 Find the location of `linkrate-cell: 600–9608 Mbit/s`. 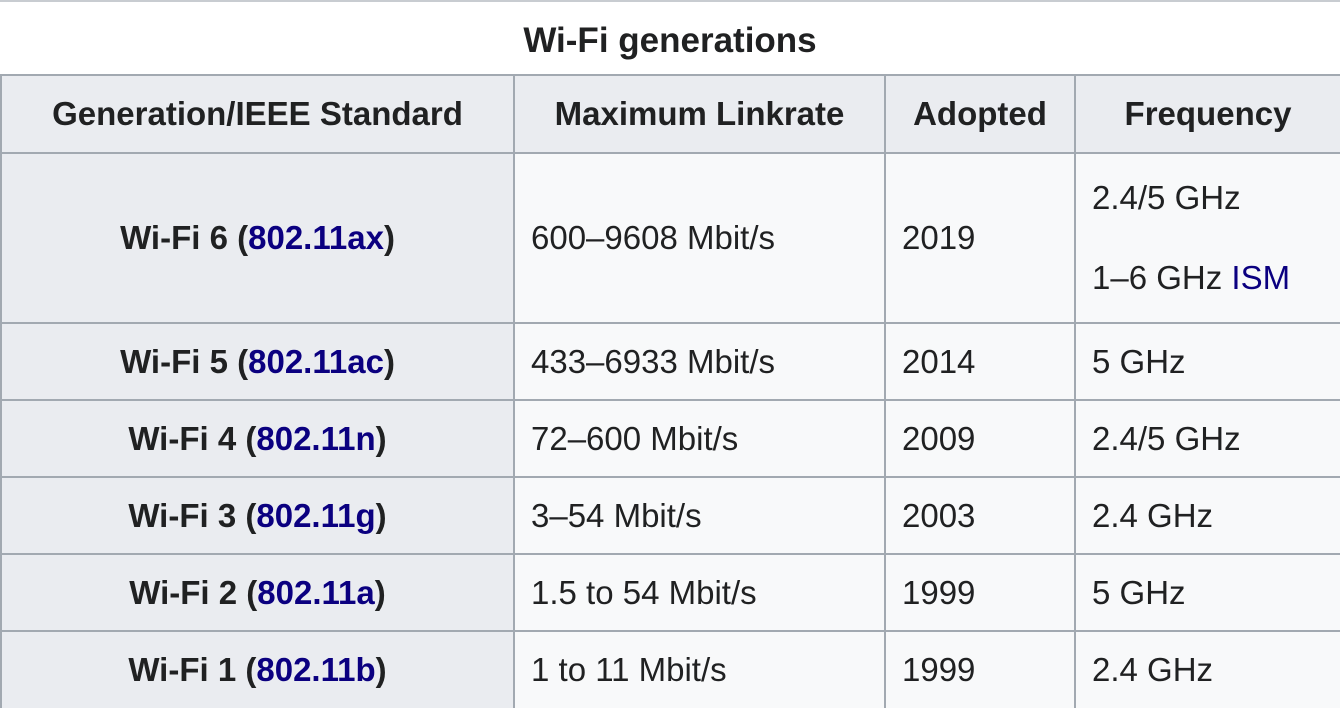

linkrate-cell: 600–9608 Mbit/s is located at coordinates (699, 238).